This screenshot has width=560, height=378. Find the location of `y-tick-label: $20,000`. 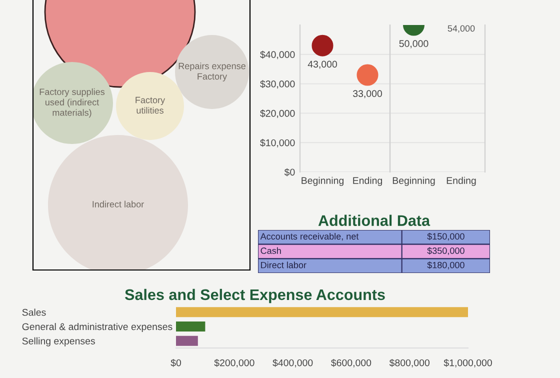

y-tick-label: $20,000 is located at coordinates (277, 114).